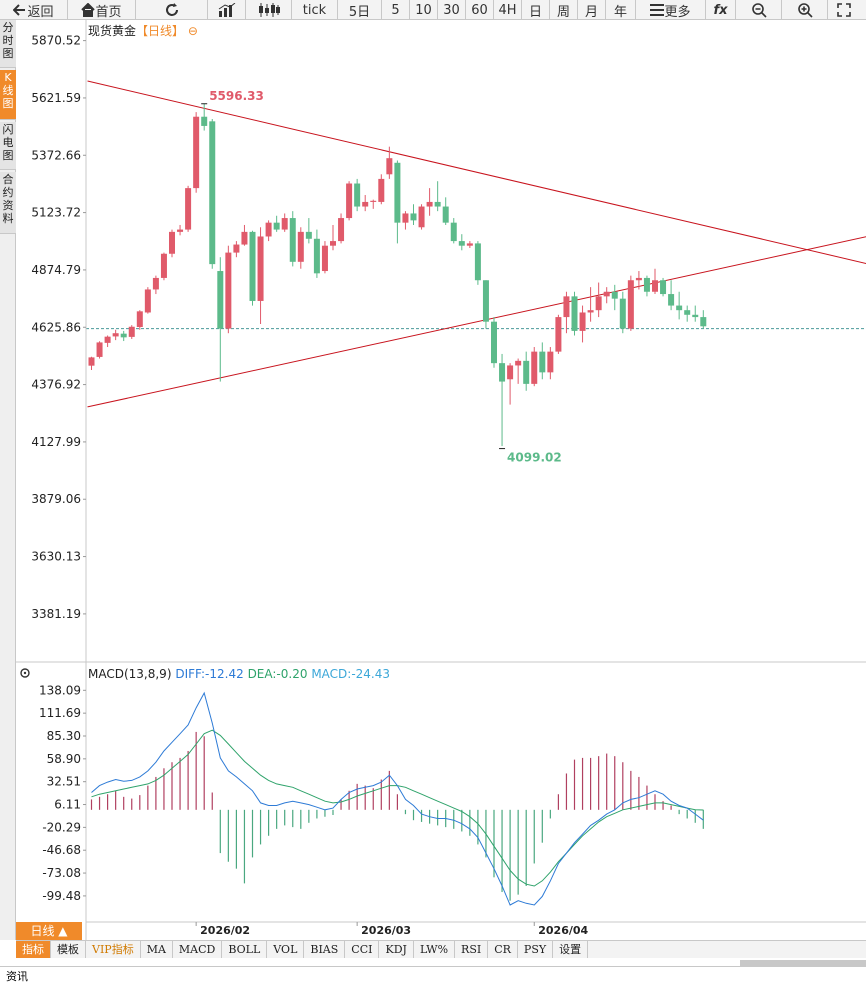  What do you see at coordinates (721, 10) in the screenshot?
I see `formula-button: fx` at bounding box center [721, 10].